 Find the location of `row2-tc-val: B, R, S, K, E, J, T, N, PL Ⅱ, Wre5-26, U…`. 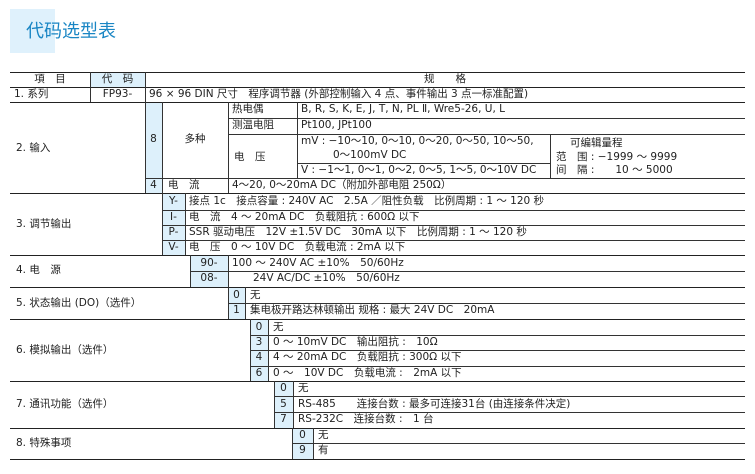

row2-tc-val: B, R, S, K, E, J, T, N, PL Ⅱ, Wre5-26, U… is located at coordinates (403, 109).